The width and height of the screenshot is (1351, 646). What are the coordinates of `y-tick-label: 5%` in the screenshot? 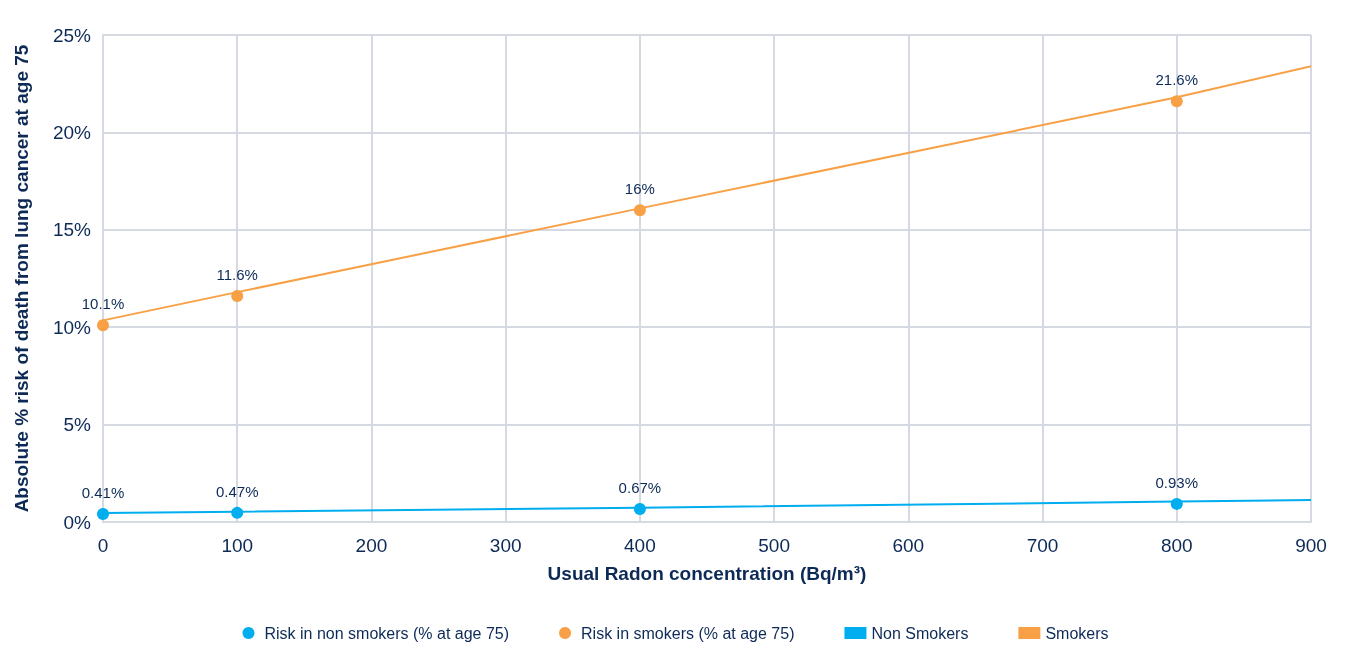 It's located at (77, 425).